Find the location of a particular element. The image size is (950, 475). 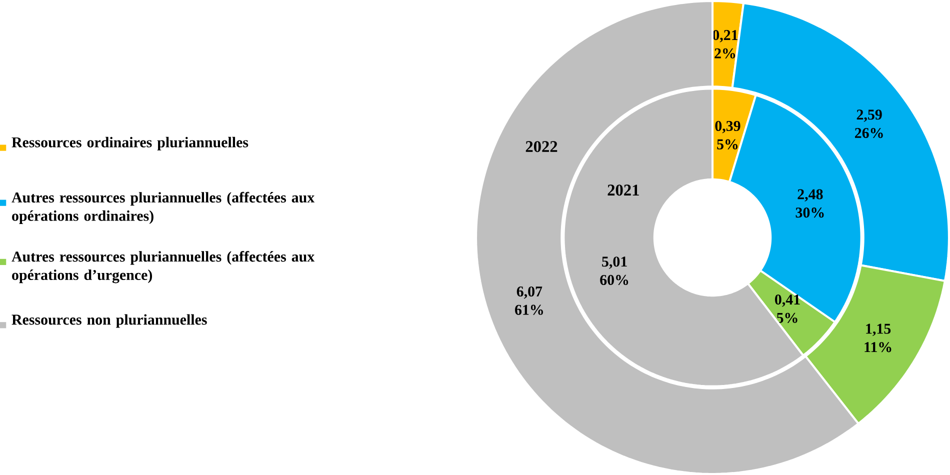

data-label: 2,48 30% is located at coordinates (810, 203).